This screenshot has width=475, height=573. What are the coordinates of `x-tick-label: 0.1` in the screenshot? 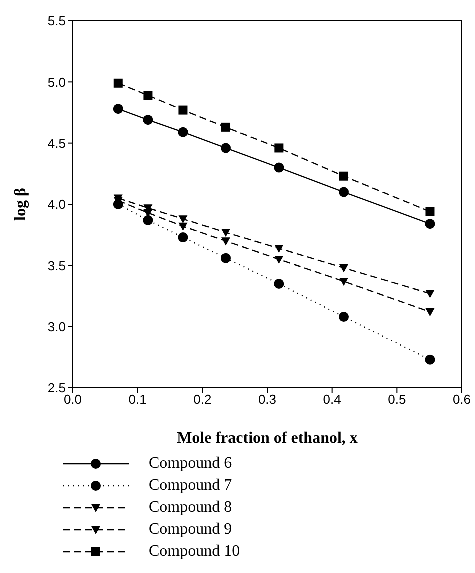 It's located at (137, 400).